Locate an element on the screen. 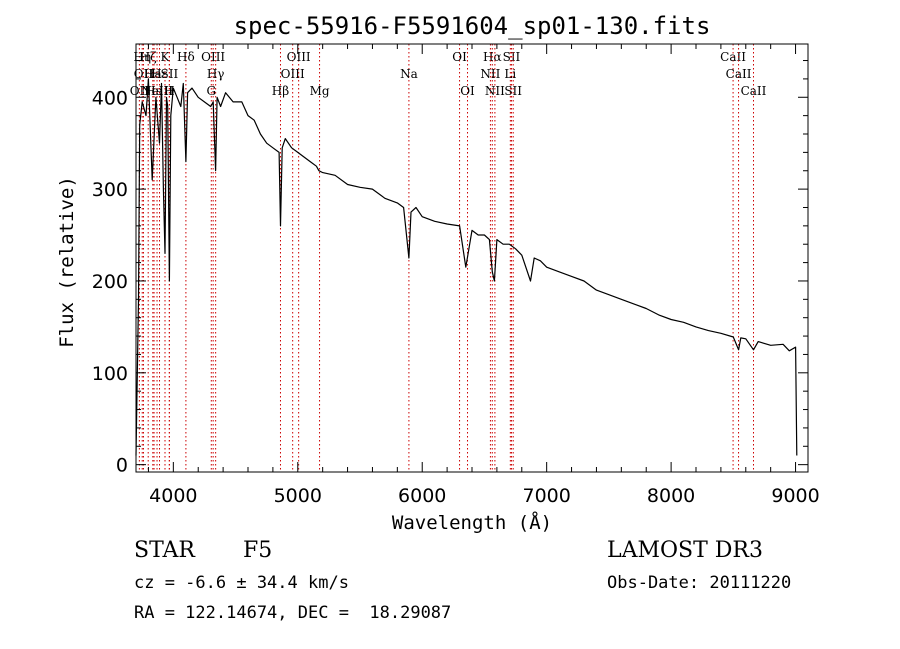 The height and width of the screenshot is (649, 900). line-marker-label: G is located at coordinates (211, 91).